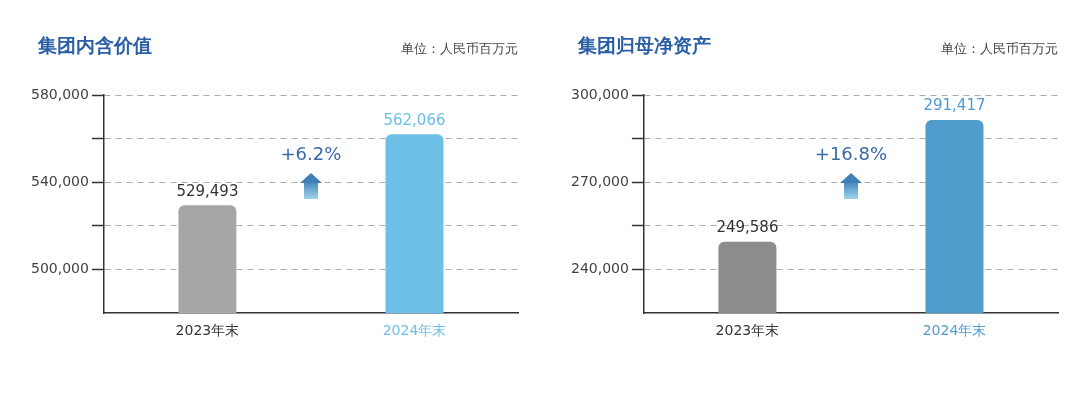 This screenshot has width=1080, height=407. Describe the element at coordinates (599, 268) in the screenshot. I see `y-tick-label: 240,000` at that location.